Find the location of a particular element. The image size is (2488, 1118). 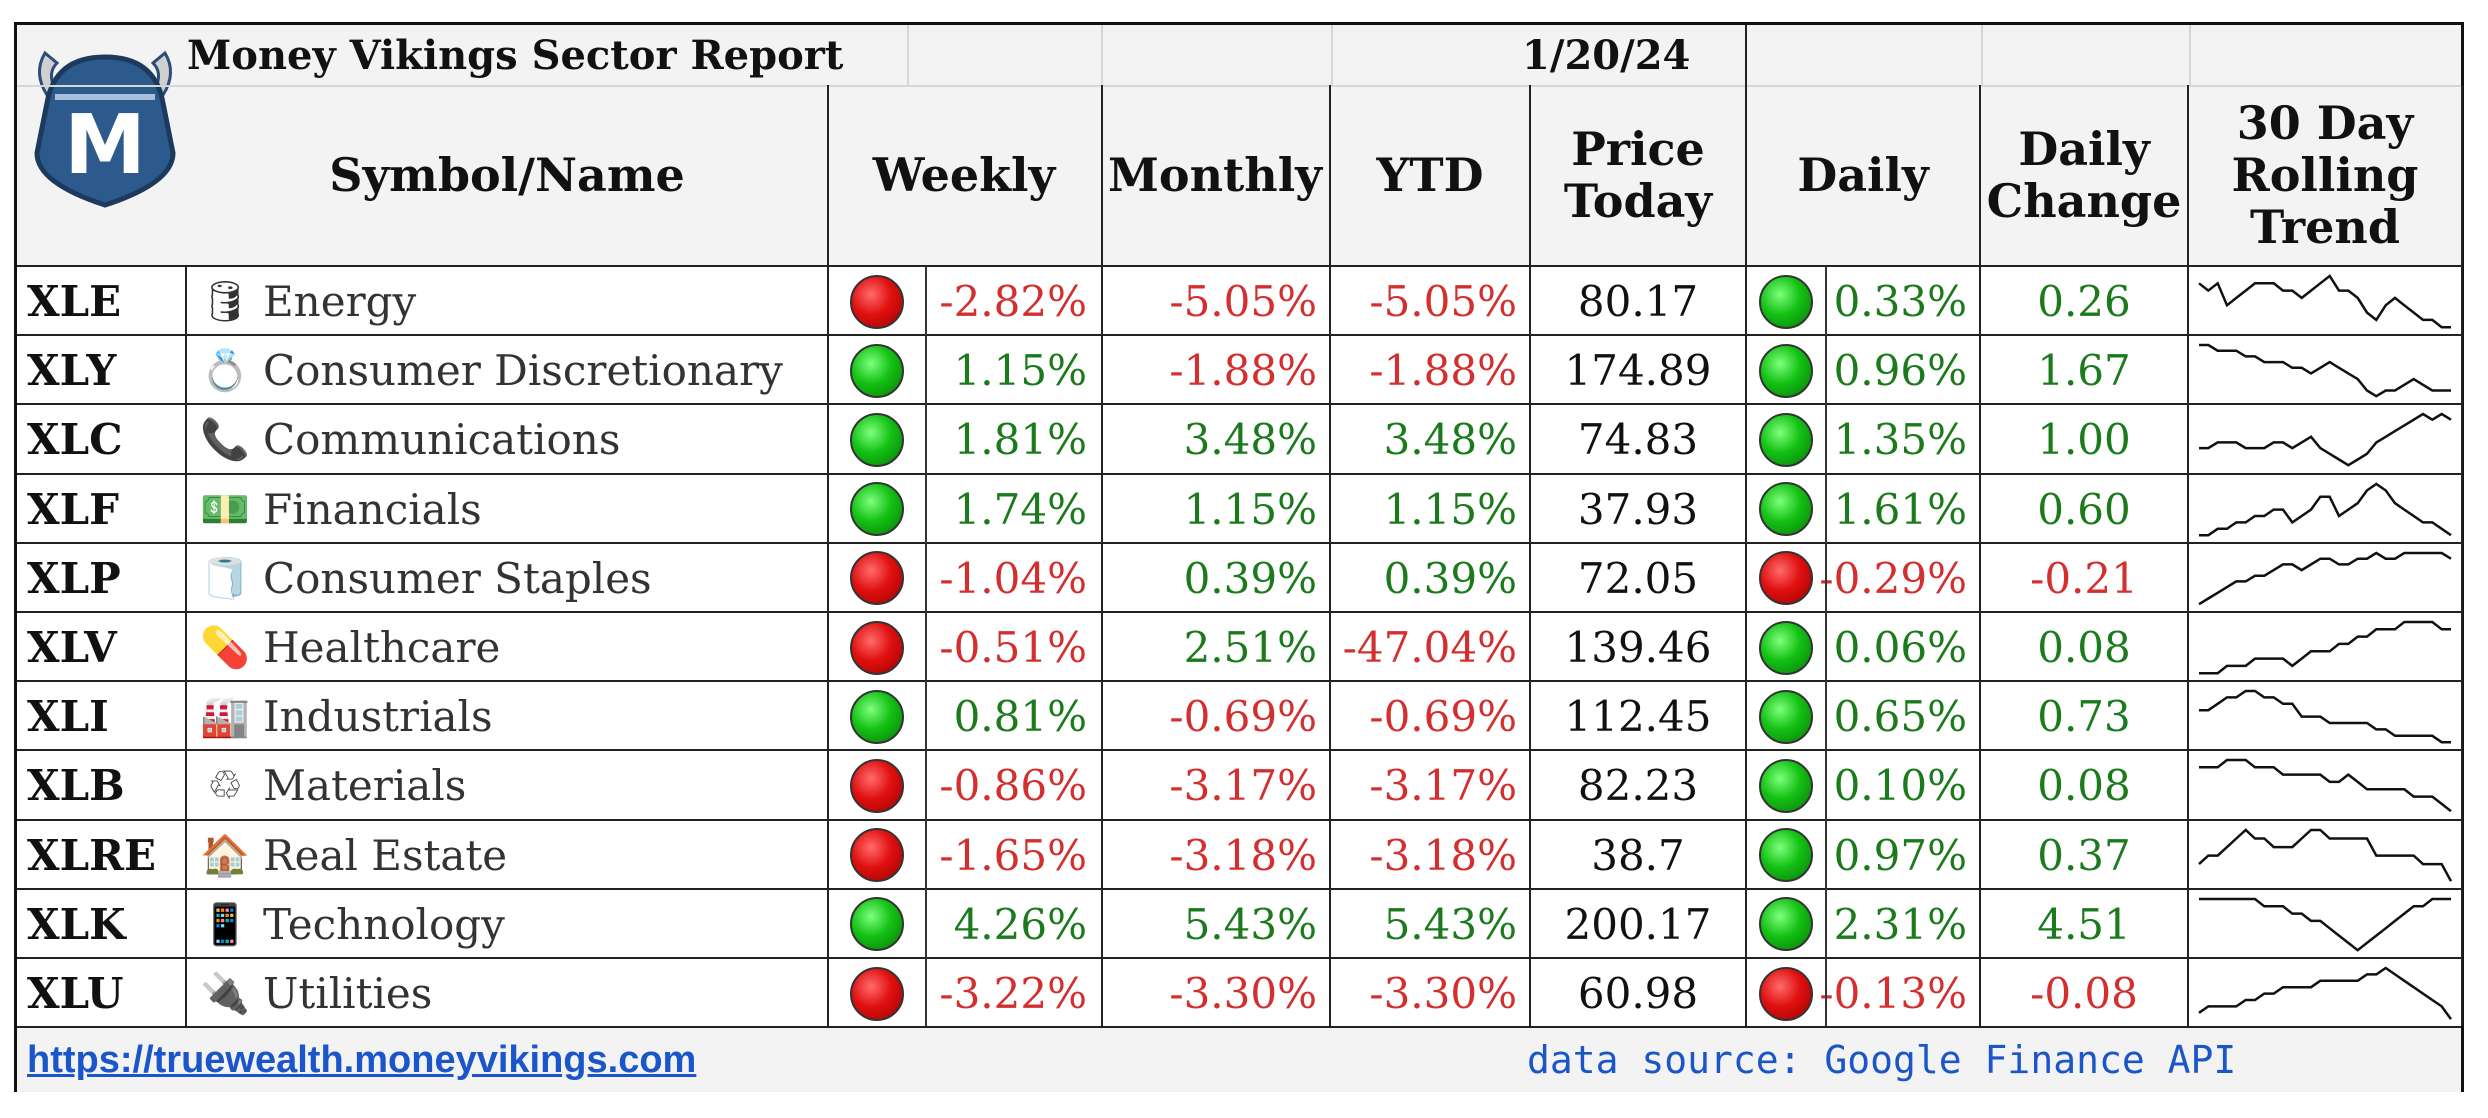

sector-symbol: XLI is located at coordinates (68, 717).